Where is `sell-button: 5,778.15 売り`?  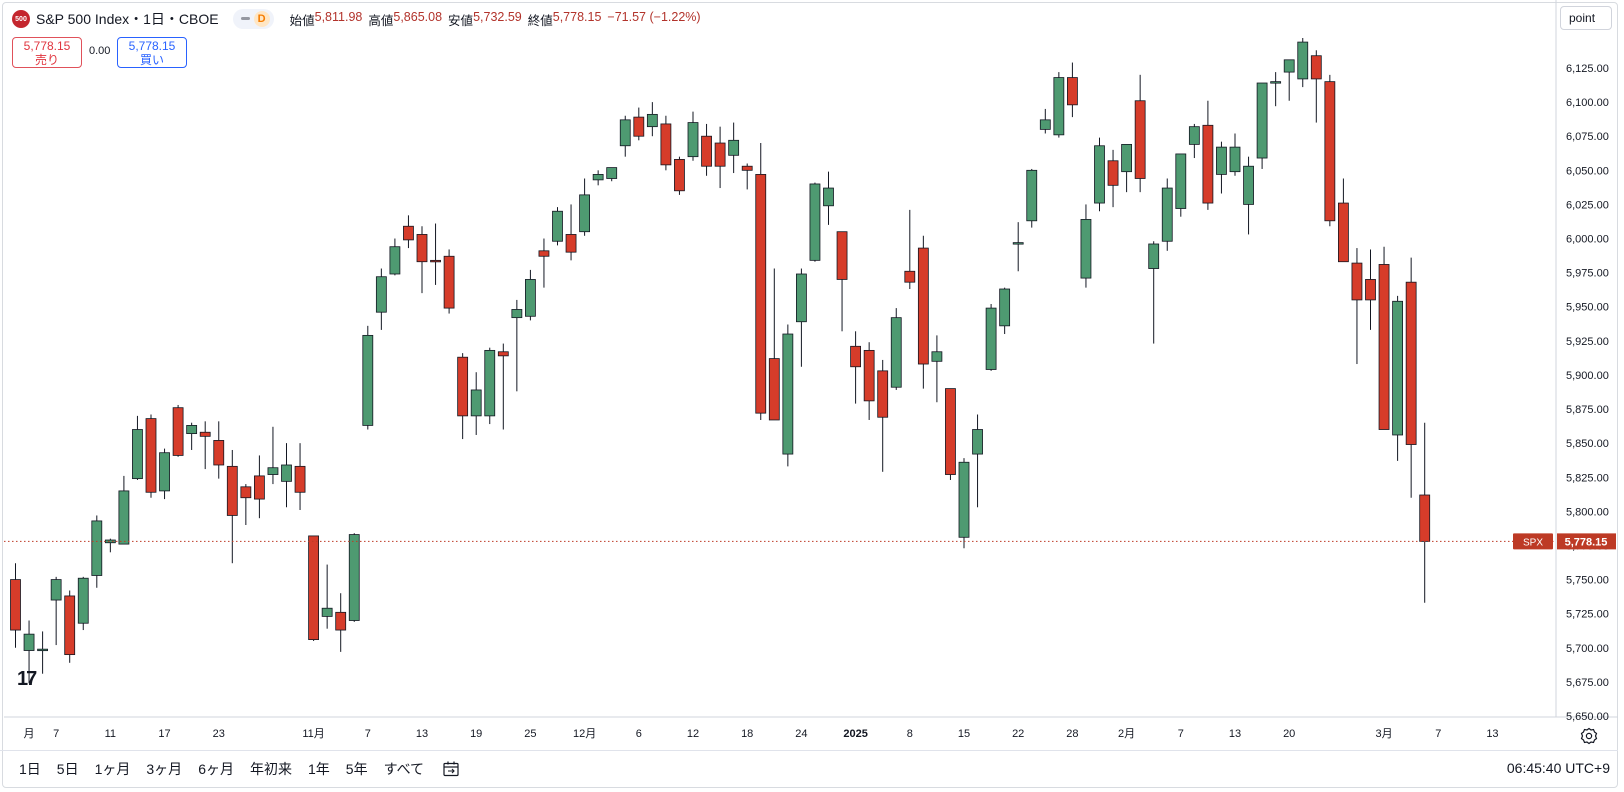
sell-button: 5,778.15 売り is located at coordinates (47, 52).